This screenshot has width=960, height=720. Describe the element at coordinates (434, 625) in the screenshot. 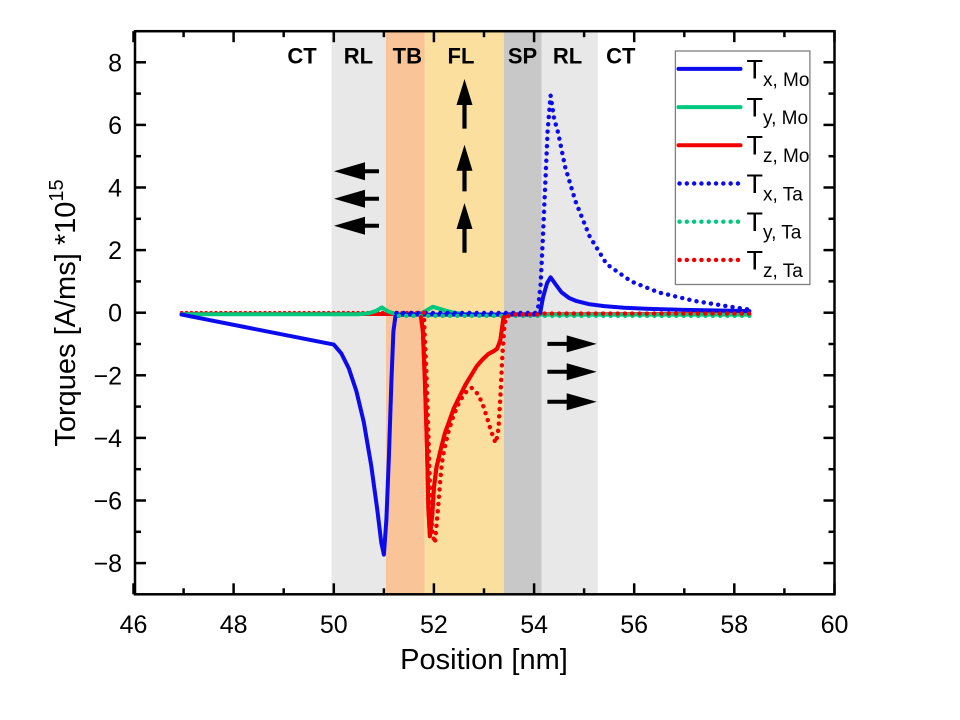

I see `svg-text: 52` at that location.